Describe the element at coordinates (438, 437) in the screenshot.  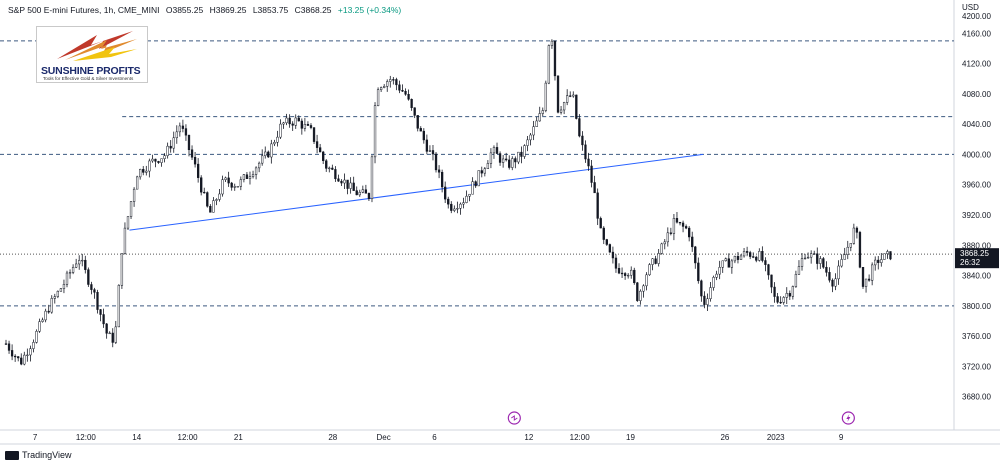
I see `time-axis: 7 12:00 14 12:00 21 28 Dec 6 12 12:00 19 26 2023 9` at that location.